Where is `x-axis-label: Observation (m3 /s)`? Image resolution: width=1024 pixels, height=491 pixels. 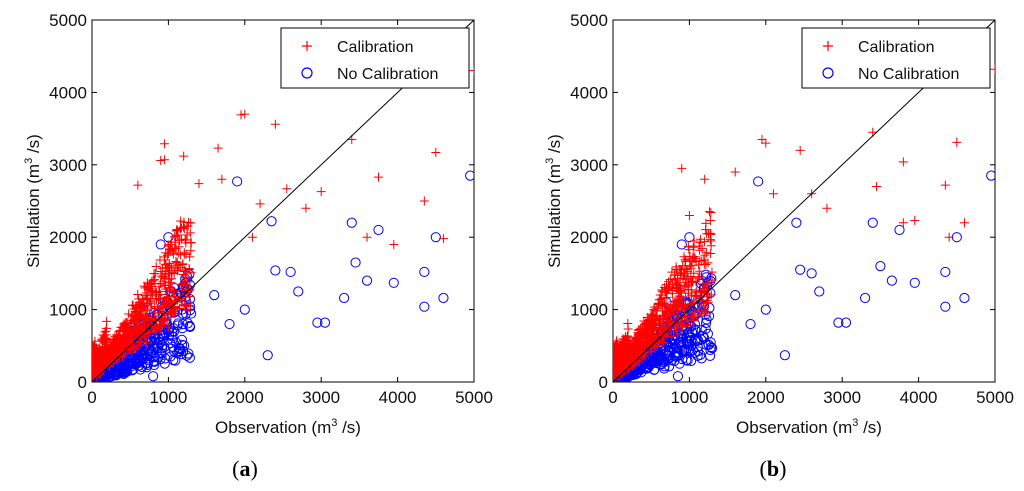
x-axis-label: Observation (m3 /s) is located at coordinates (288, 427).